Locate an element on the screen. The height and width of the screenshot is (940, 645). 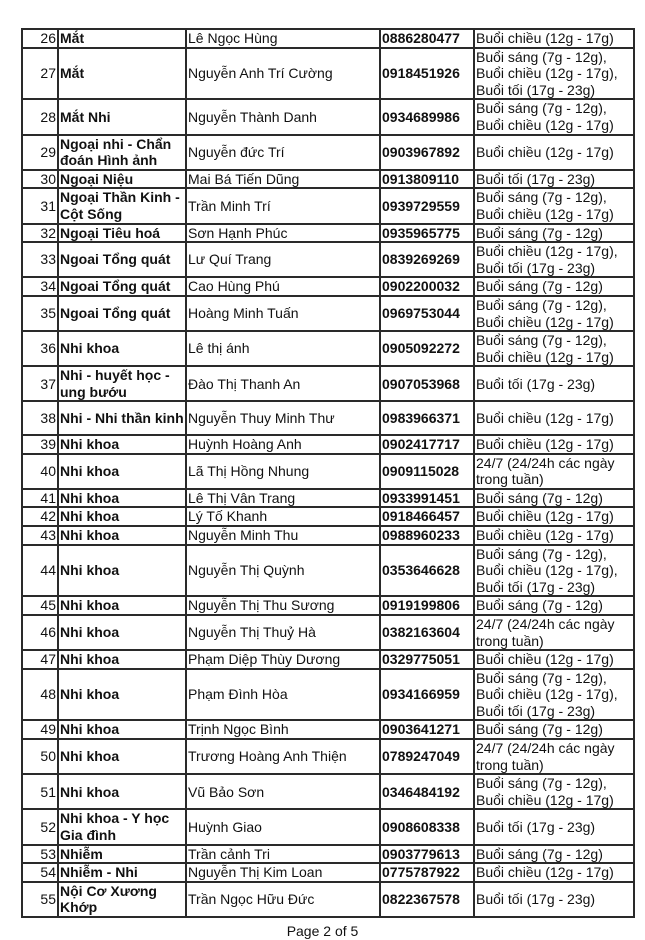
phone-cell: 0934166959 is located at coordinates (427, 694).